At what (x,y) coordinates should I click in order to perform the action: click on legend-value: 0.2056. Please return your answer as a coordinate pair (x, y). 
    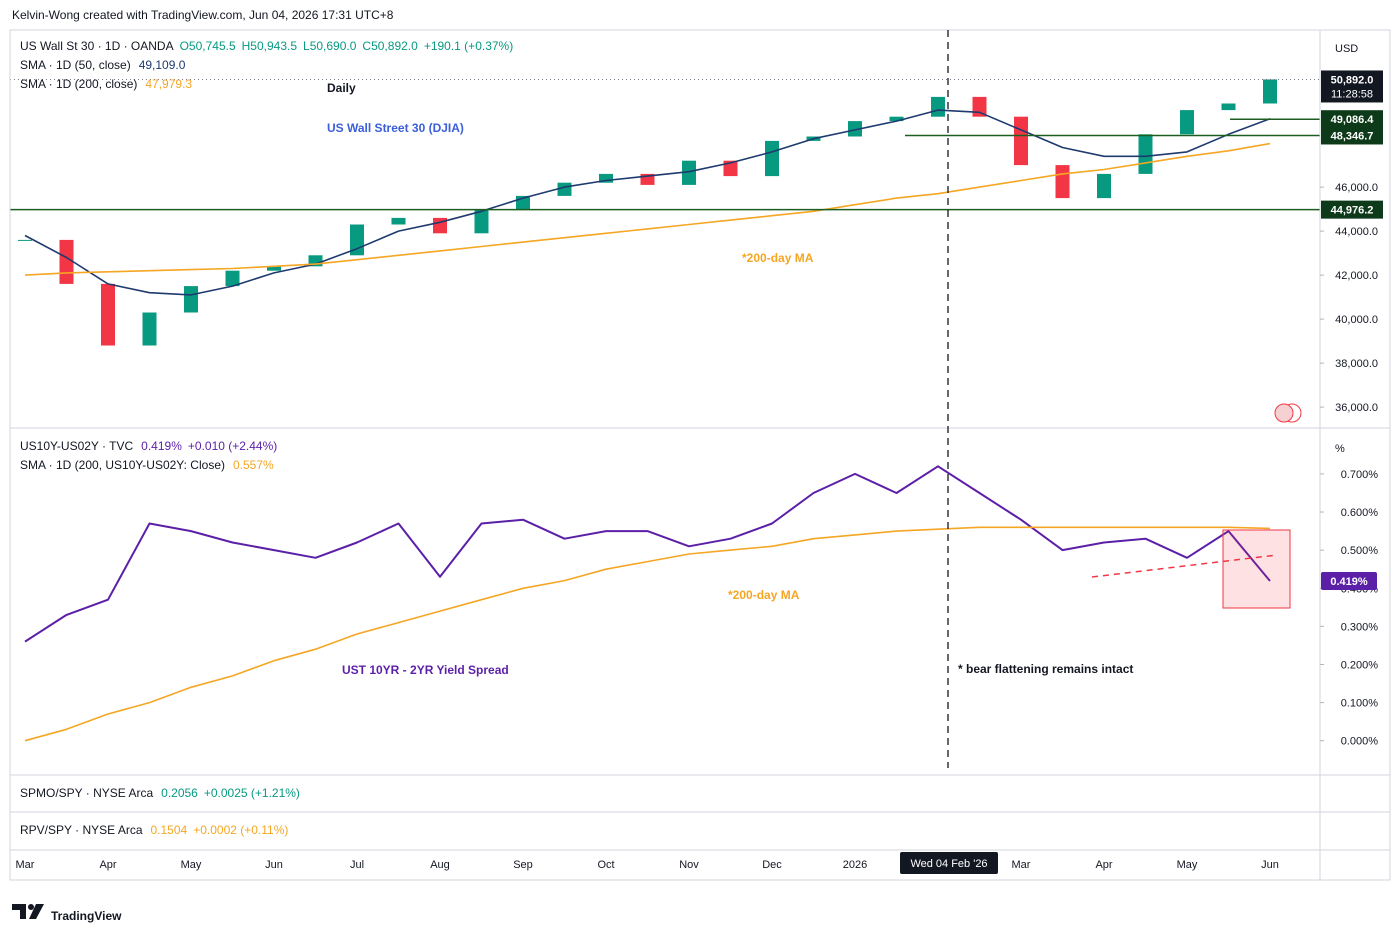
    Looking at the image, I should click on (179, 793).